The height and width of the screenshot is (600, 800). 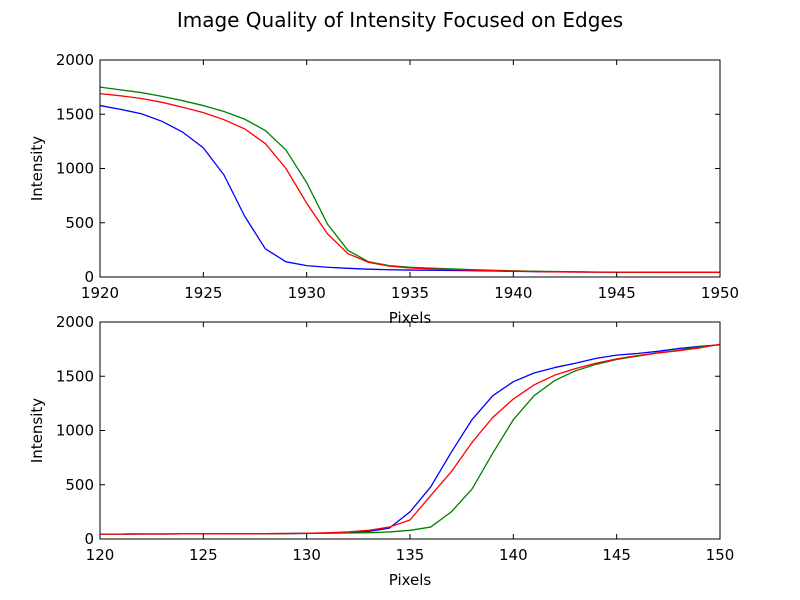 What do you see at coordinates (410, 293) in the screenshot?
I see `x-tick-label: 1935` at bounding box center [410, 293].